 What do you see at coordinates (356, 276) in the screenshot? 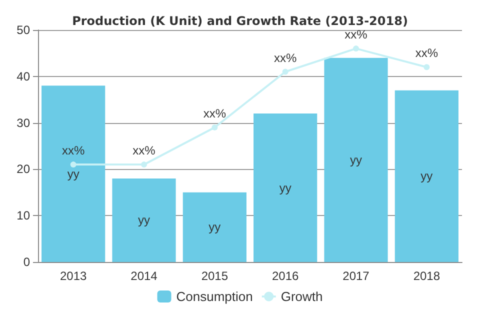
I see `x-tick-label: 2017` at bounding box center [356, 276].